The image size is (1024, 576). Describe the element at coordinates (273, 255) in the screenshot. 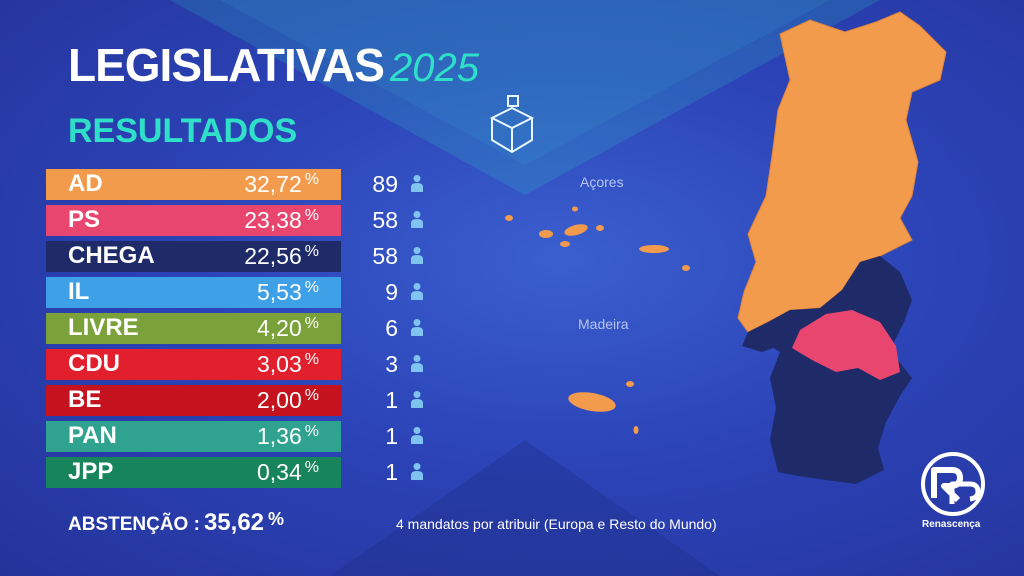

I see `percent-value: 22,56` at that location.